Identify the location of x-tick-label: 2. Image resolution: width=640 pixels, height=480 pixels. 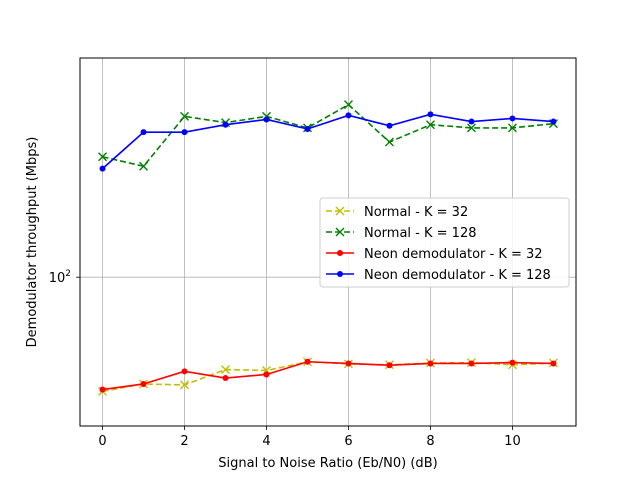
(184, 441).